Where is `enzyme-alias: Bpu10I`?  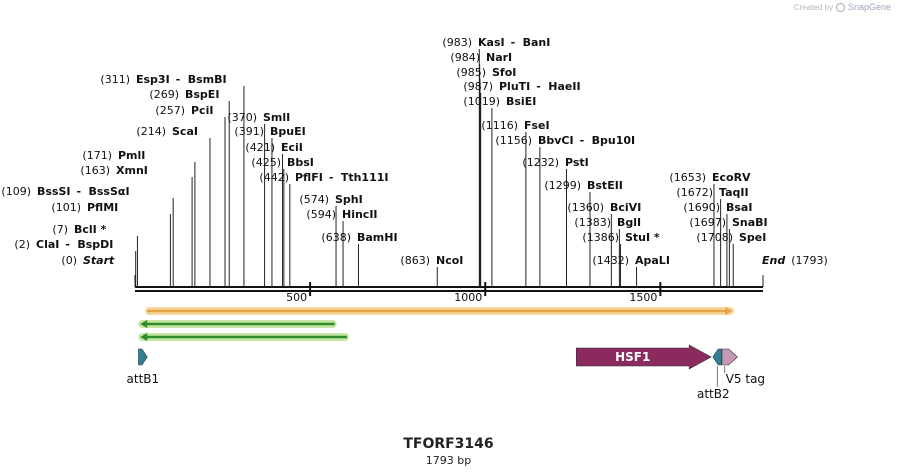
enzyme-alias: Bpu10I is located at coordinates (614, 140).